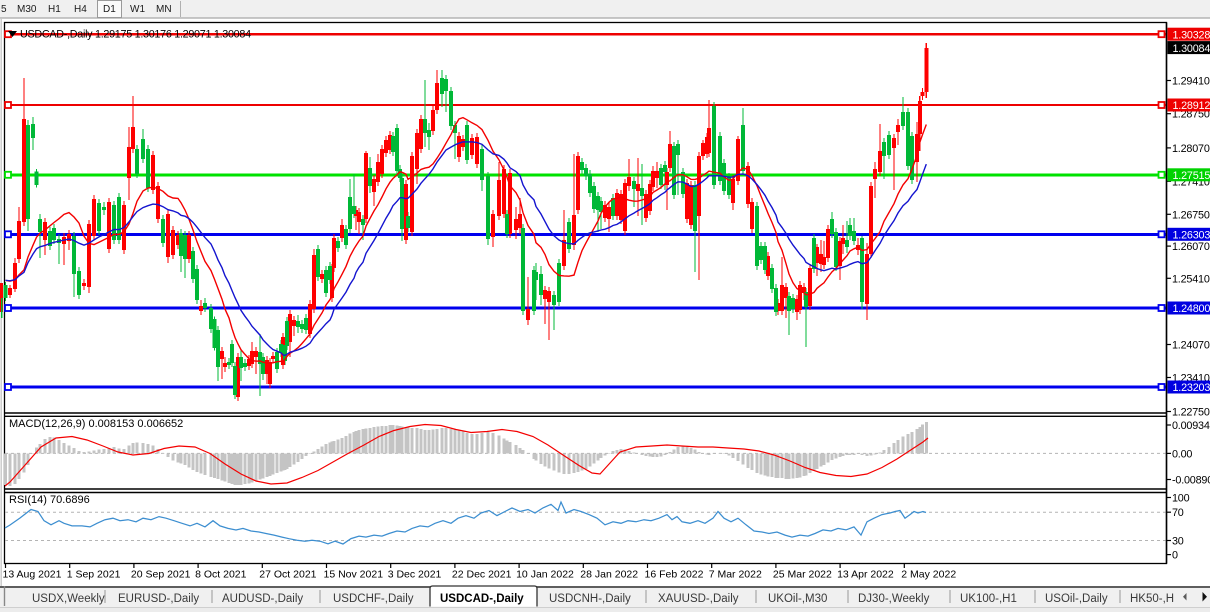 The height and width of the screenshot is (612, 1210). I want to click on svg-text: 0, so click(1175, 556).